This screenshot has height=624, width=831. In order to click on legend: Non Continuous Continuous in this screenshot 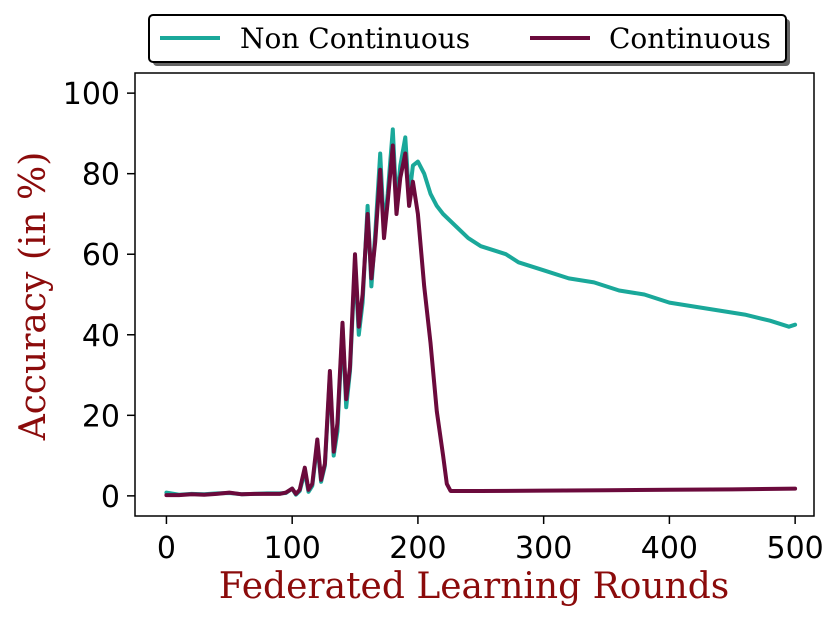, I will do `click(469, 40)`.